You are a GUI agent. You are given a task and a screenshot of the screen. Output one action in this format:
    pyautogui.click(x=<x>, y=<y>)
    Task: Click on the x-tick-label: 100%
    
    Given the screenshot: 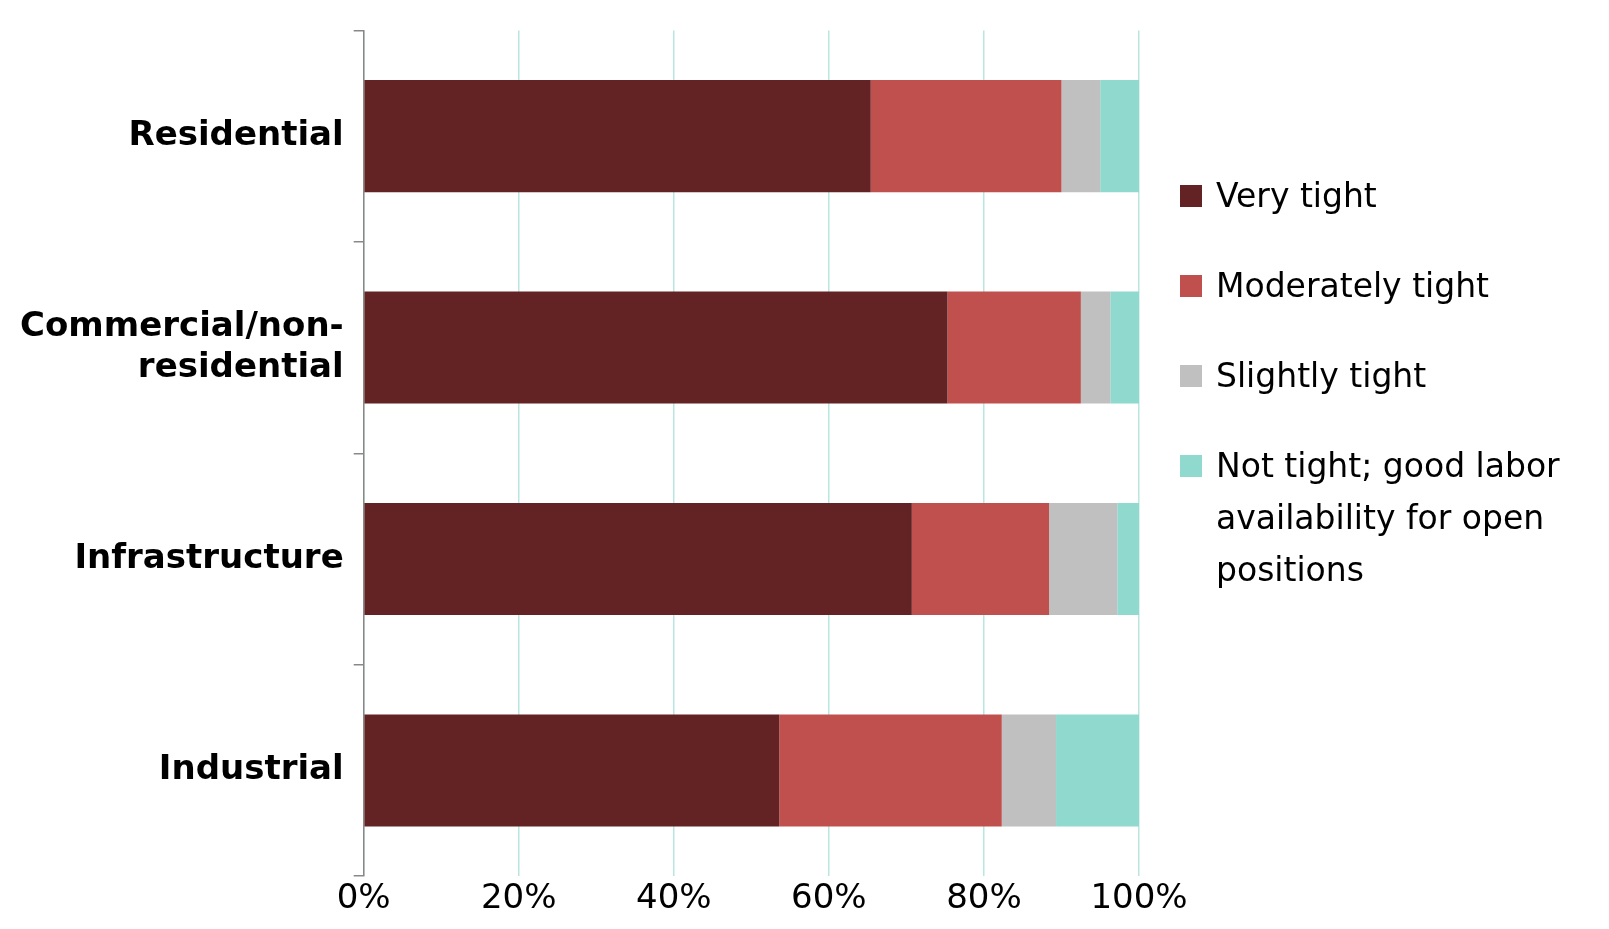 What is the action you would take?
    pyautogui.click(x=1139, y=896)
    